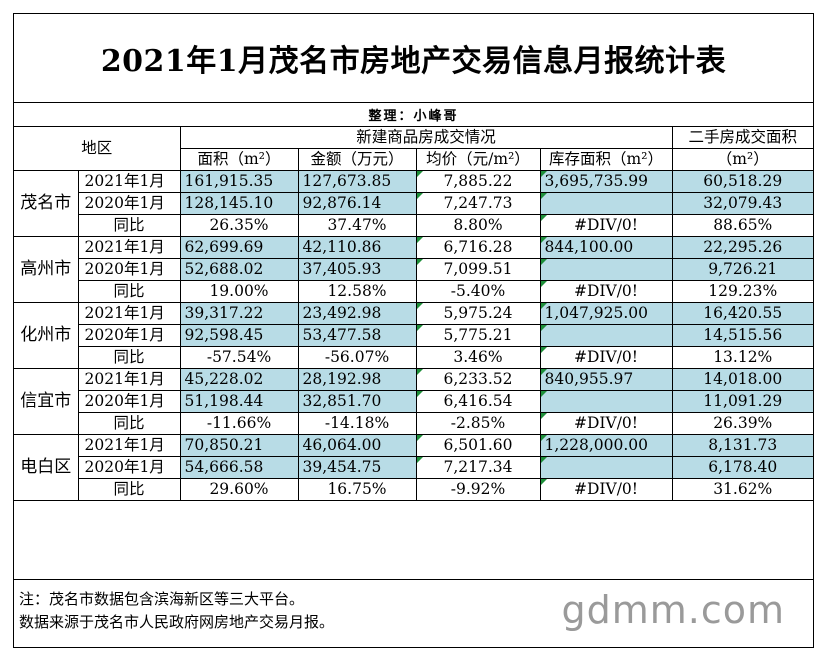 The image size is (828, 661). Describe the element at coordinates (606, 181) in the screenshot. I see `cell-inventory: 3,695,735.99` at that location.